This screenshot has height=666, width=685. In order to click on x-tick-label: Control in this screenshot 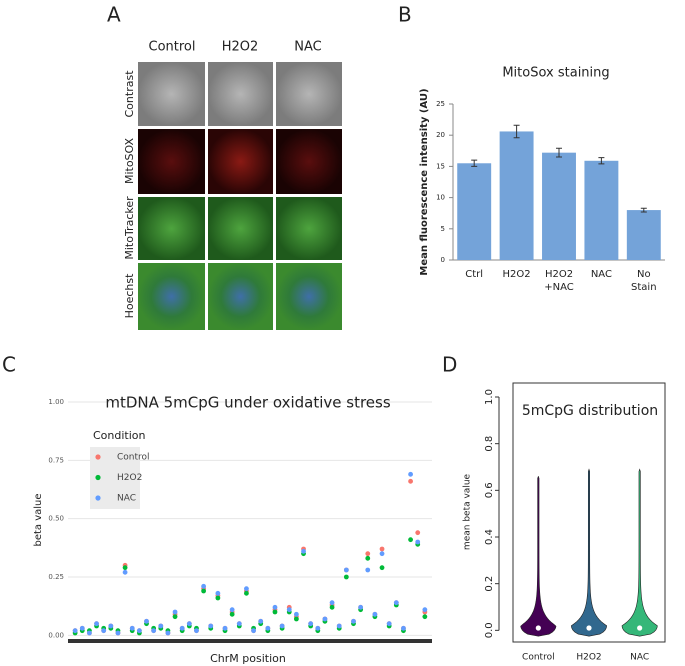, I will do `click(538, 658)`.